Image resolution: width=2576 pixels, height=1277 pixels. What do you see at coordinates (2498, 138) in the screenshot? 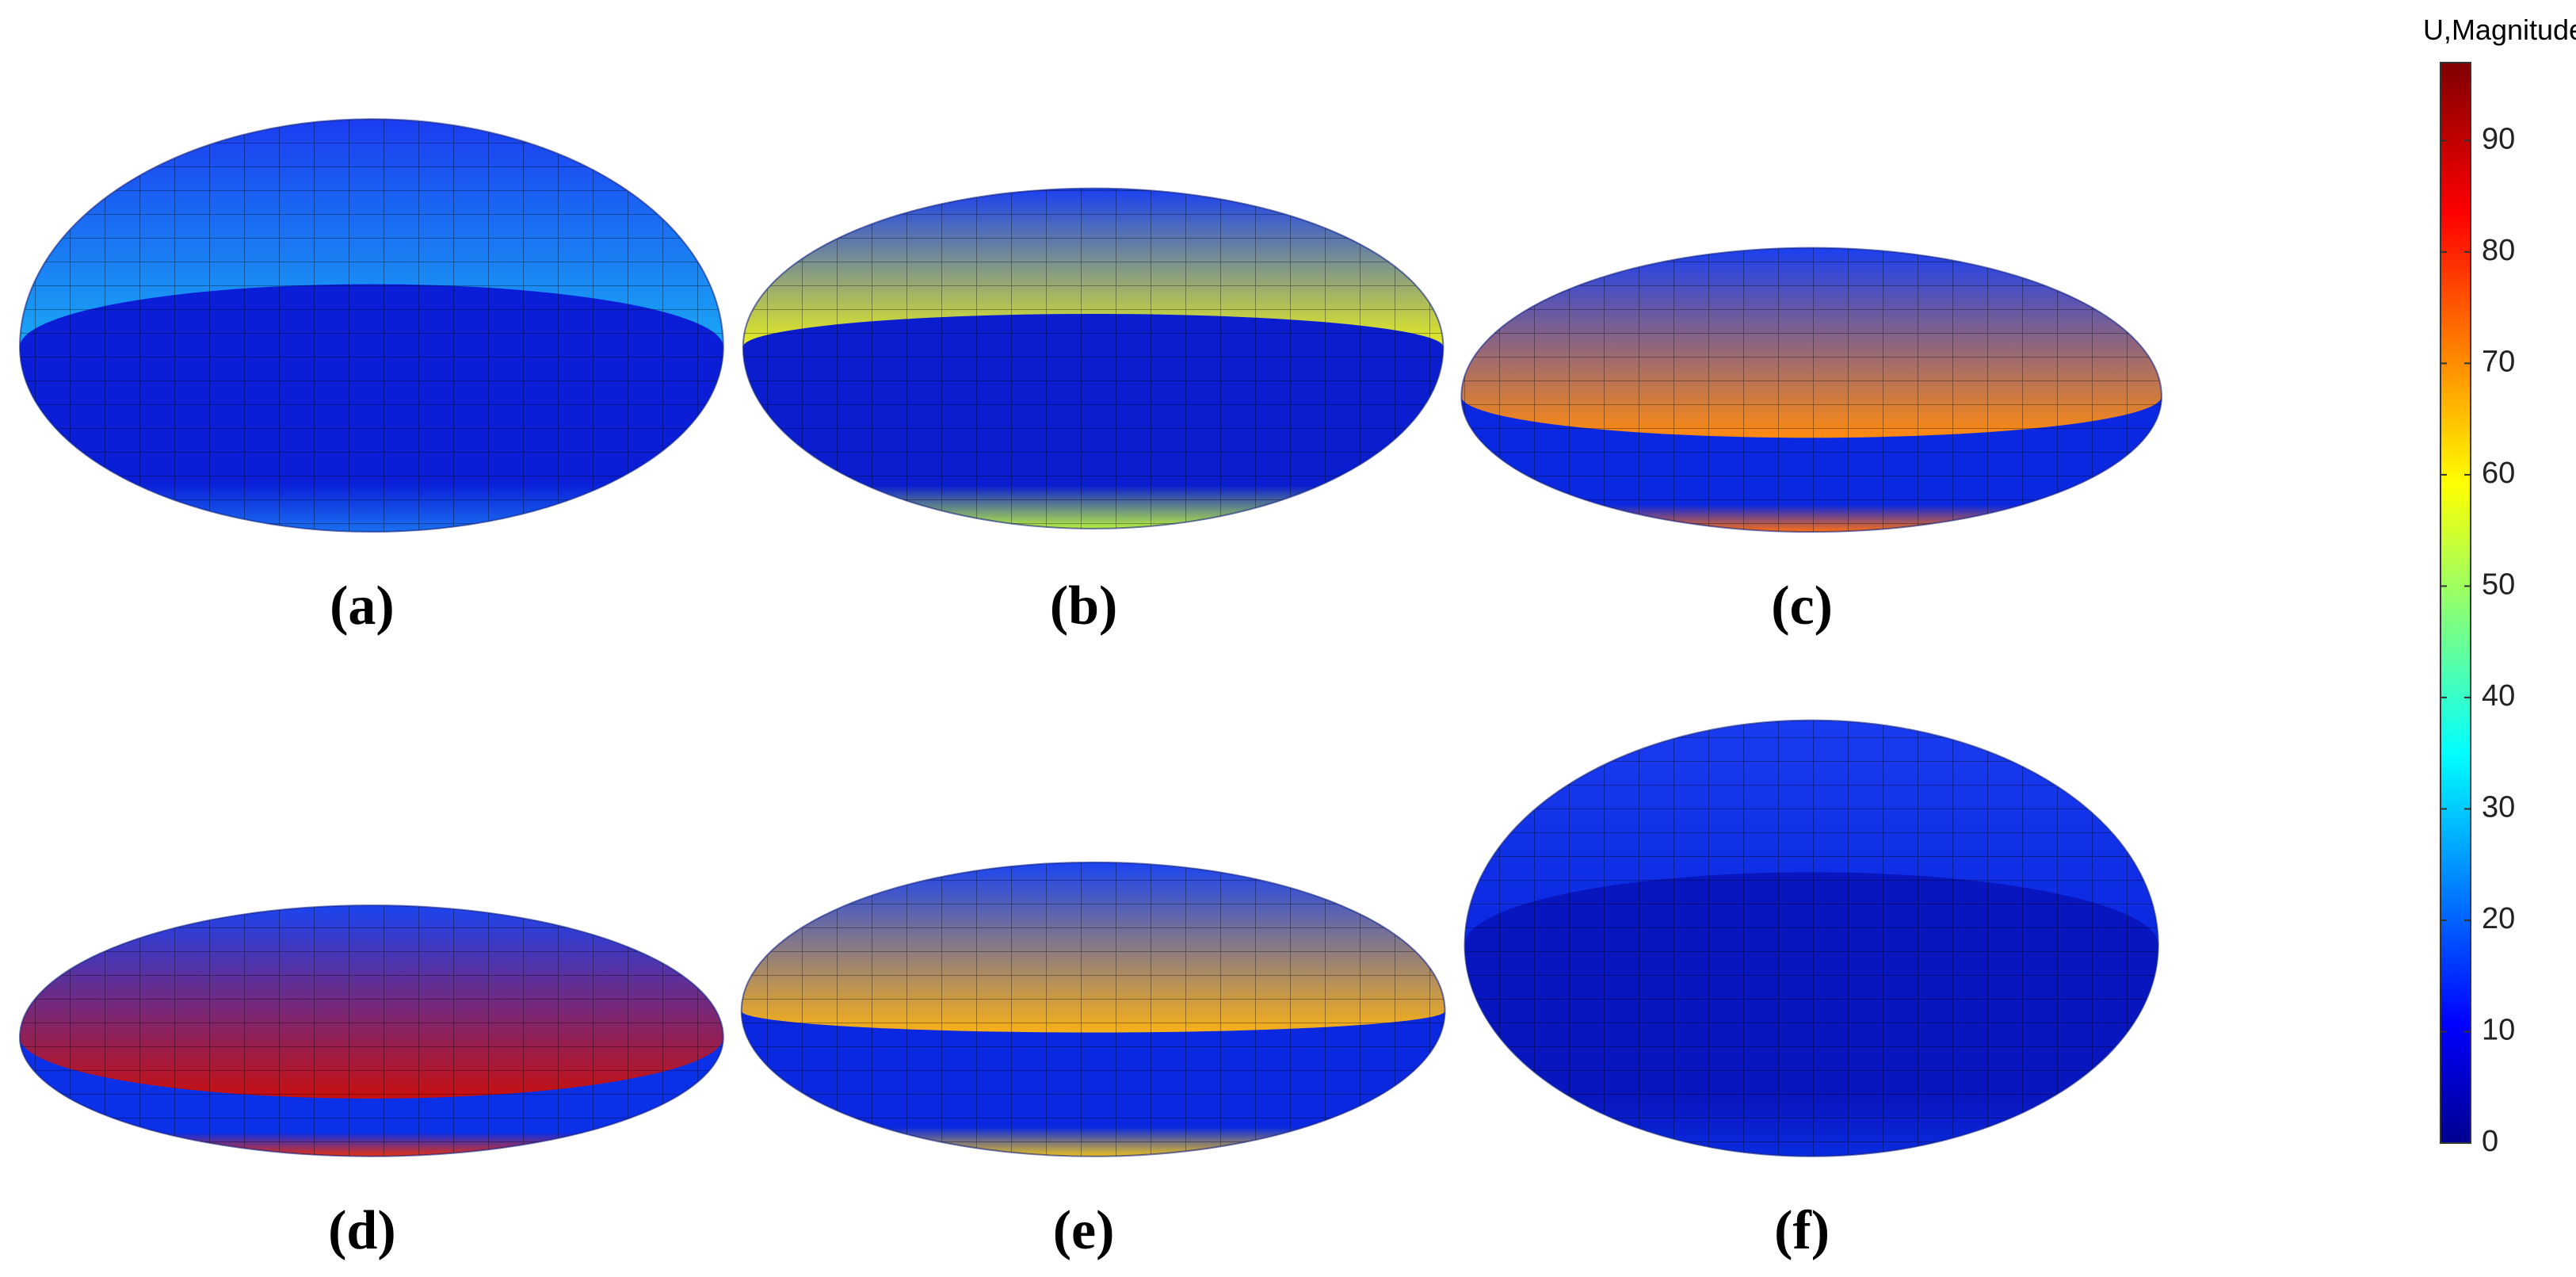
I see `colorbar-tick-label: 90` at bounding box center [2498, 138].